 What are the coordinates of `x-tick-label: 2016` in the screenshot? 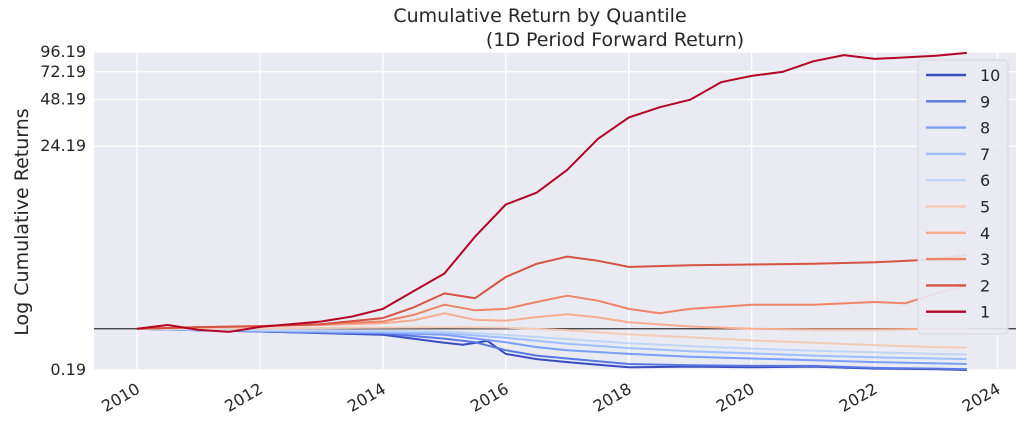 It's located at (489, 397).